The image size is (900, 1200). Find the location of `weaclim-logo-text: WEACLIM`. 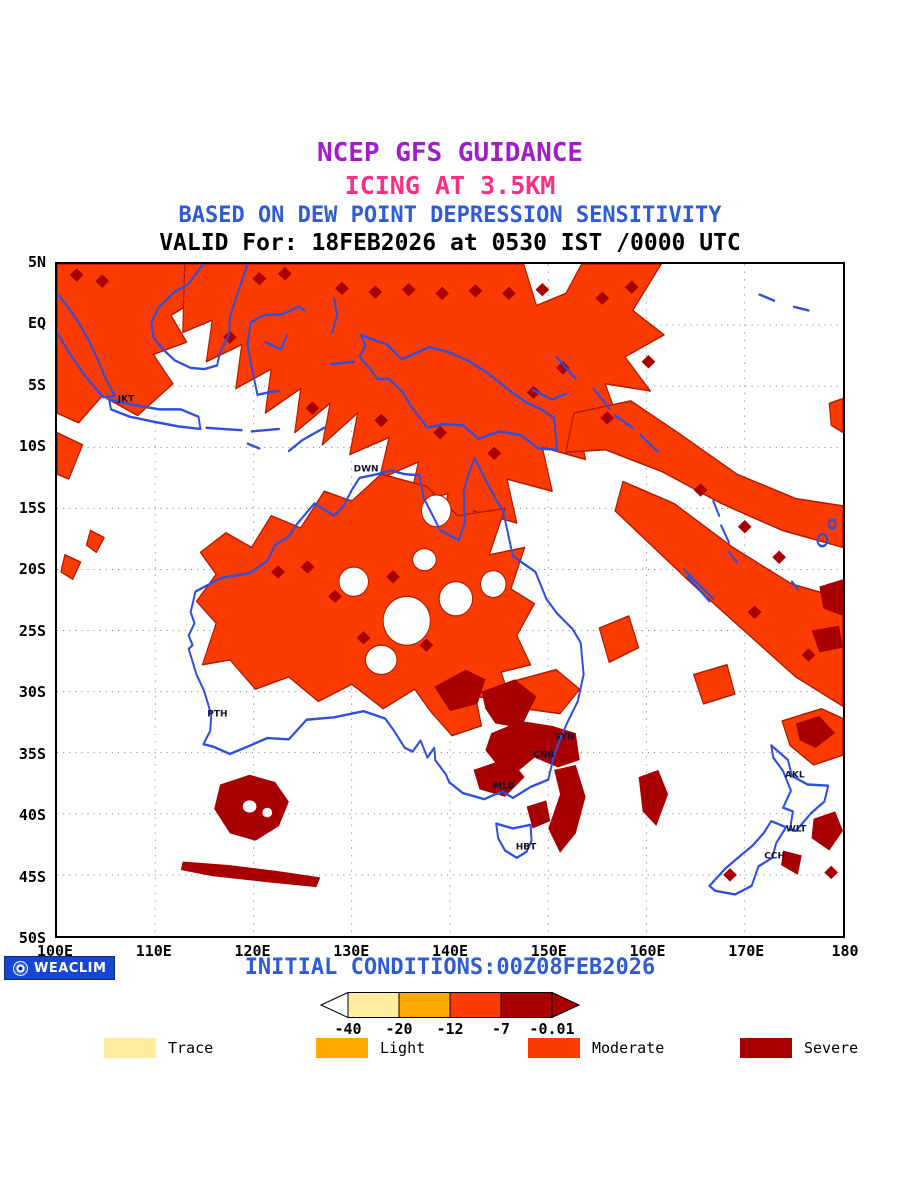

weaclim-logo-text: WEACLIM is located at coordinates (70, 968).